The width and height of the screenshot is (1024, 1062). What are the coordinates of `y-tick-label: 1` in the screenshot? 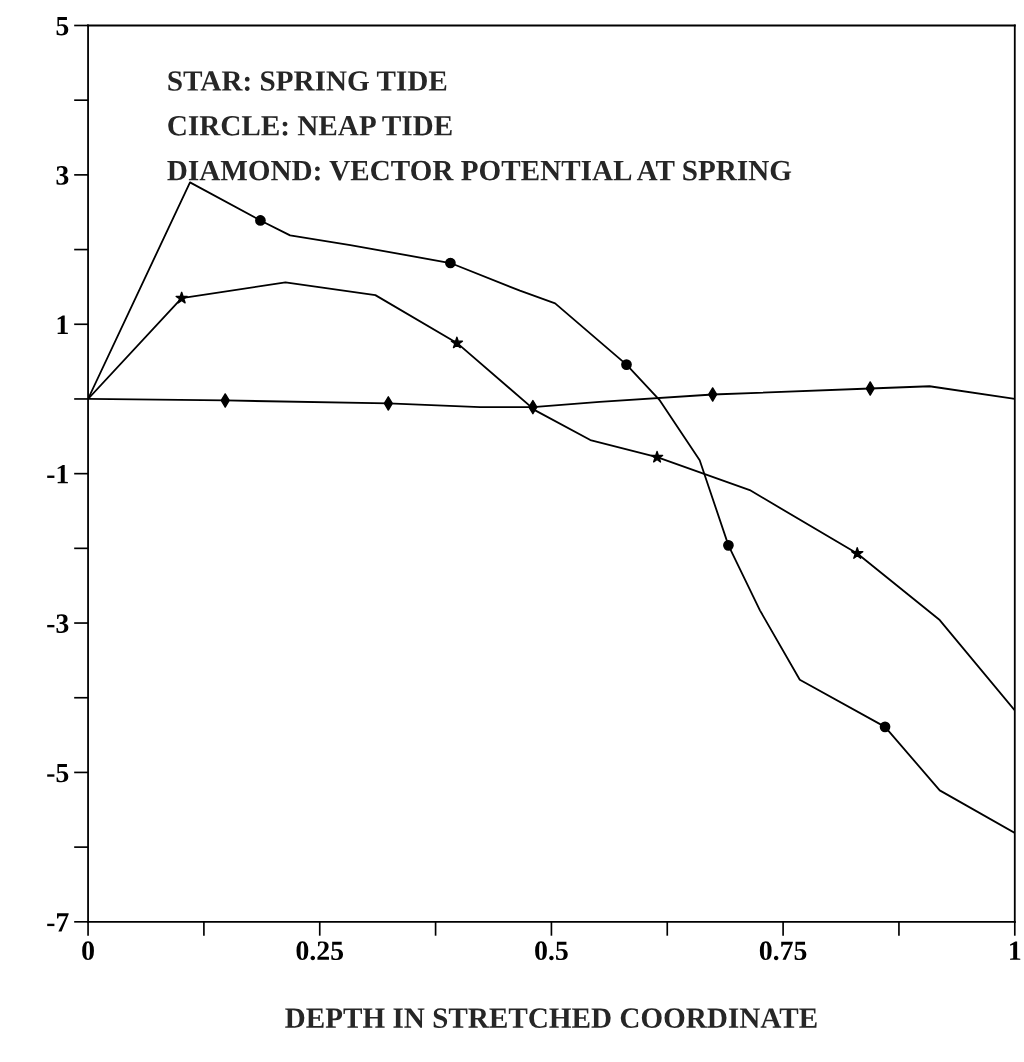 It's located at (62, 324).